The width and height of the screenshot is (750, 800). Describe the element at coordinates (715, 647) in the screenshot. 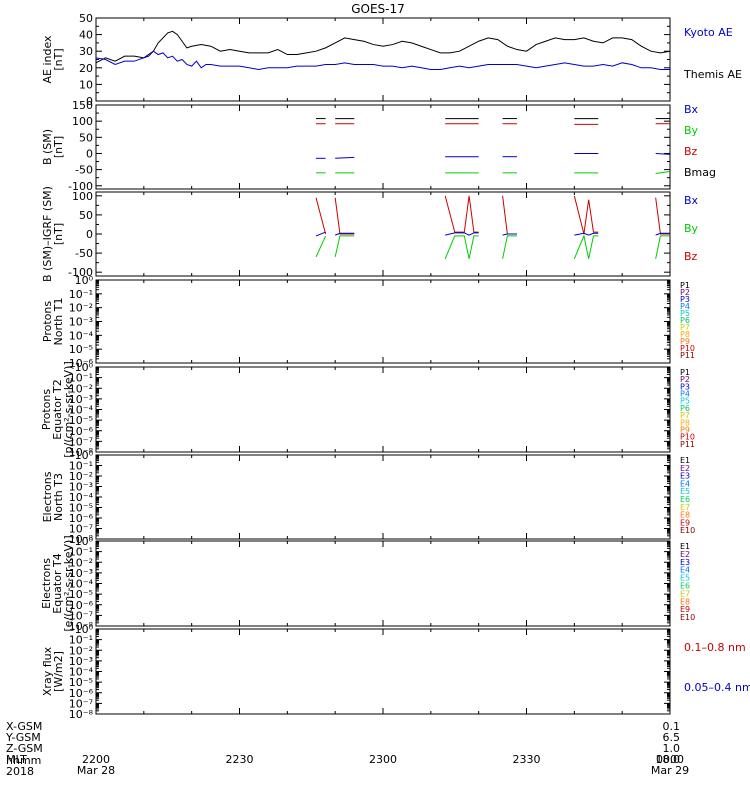

I see `legend-xray-long: 0.1–0.8 nm` at that location.